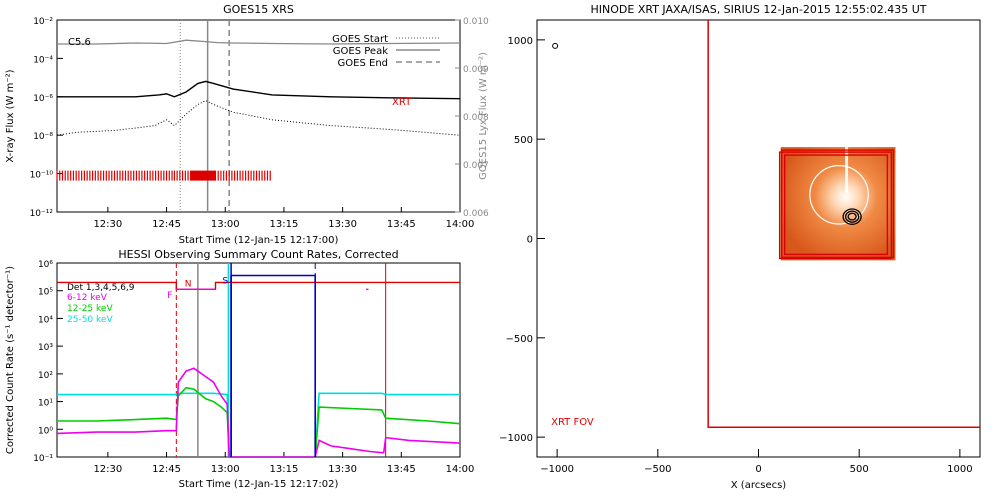 Image resolution: width=1000 pixels, height=500 pixels. I want to click on goes-xtick-label: 13:45, so click(401, 224).